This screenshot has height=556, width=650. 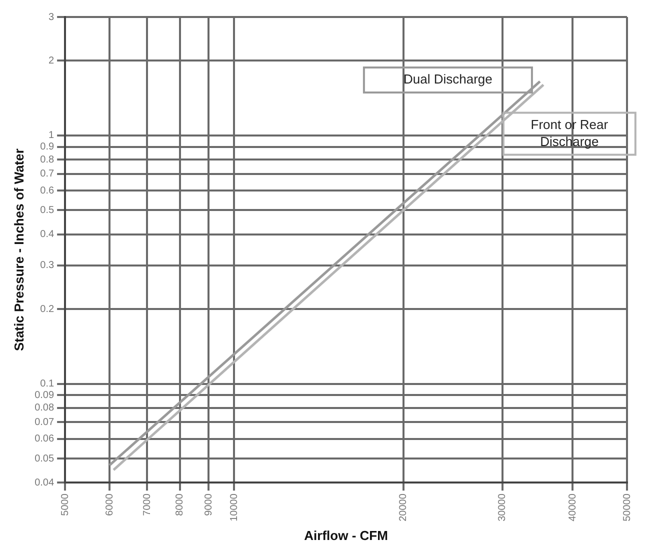 What do you see at coordinates (147, 504) in the screenshot?
I see `x-tick-label: 7000` at bounding box center [147, 504].